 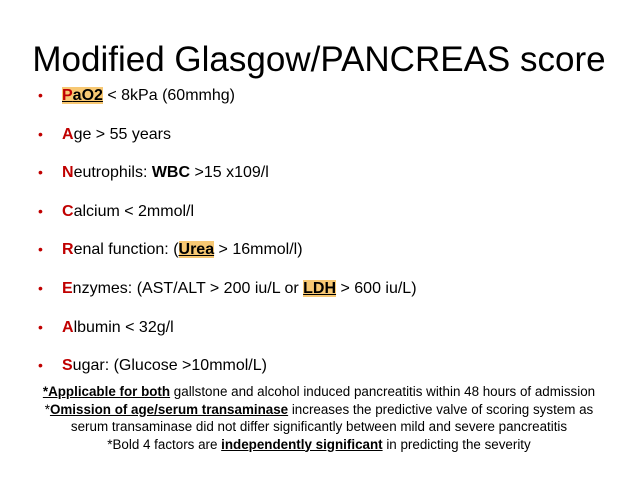 I want to click on footnote-strong: Omission of age/serum transaminase, so click(x=169, y=409).